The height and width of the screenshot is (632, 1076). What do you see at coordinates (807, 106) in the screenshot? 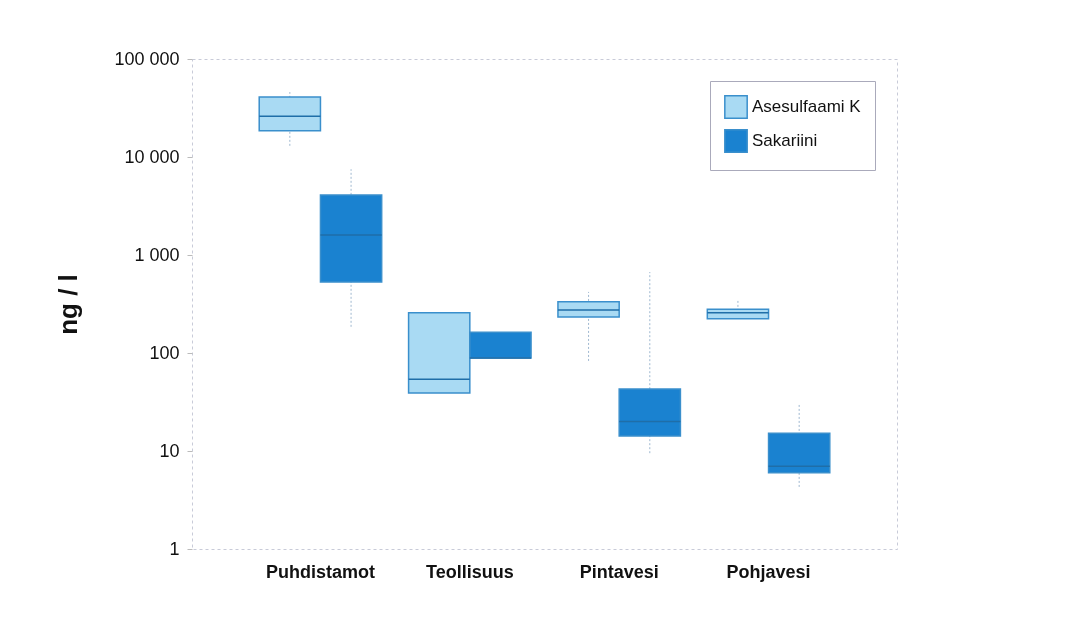
I see `legend-label: Asesulfaami K` at bounding box center [807, 106].